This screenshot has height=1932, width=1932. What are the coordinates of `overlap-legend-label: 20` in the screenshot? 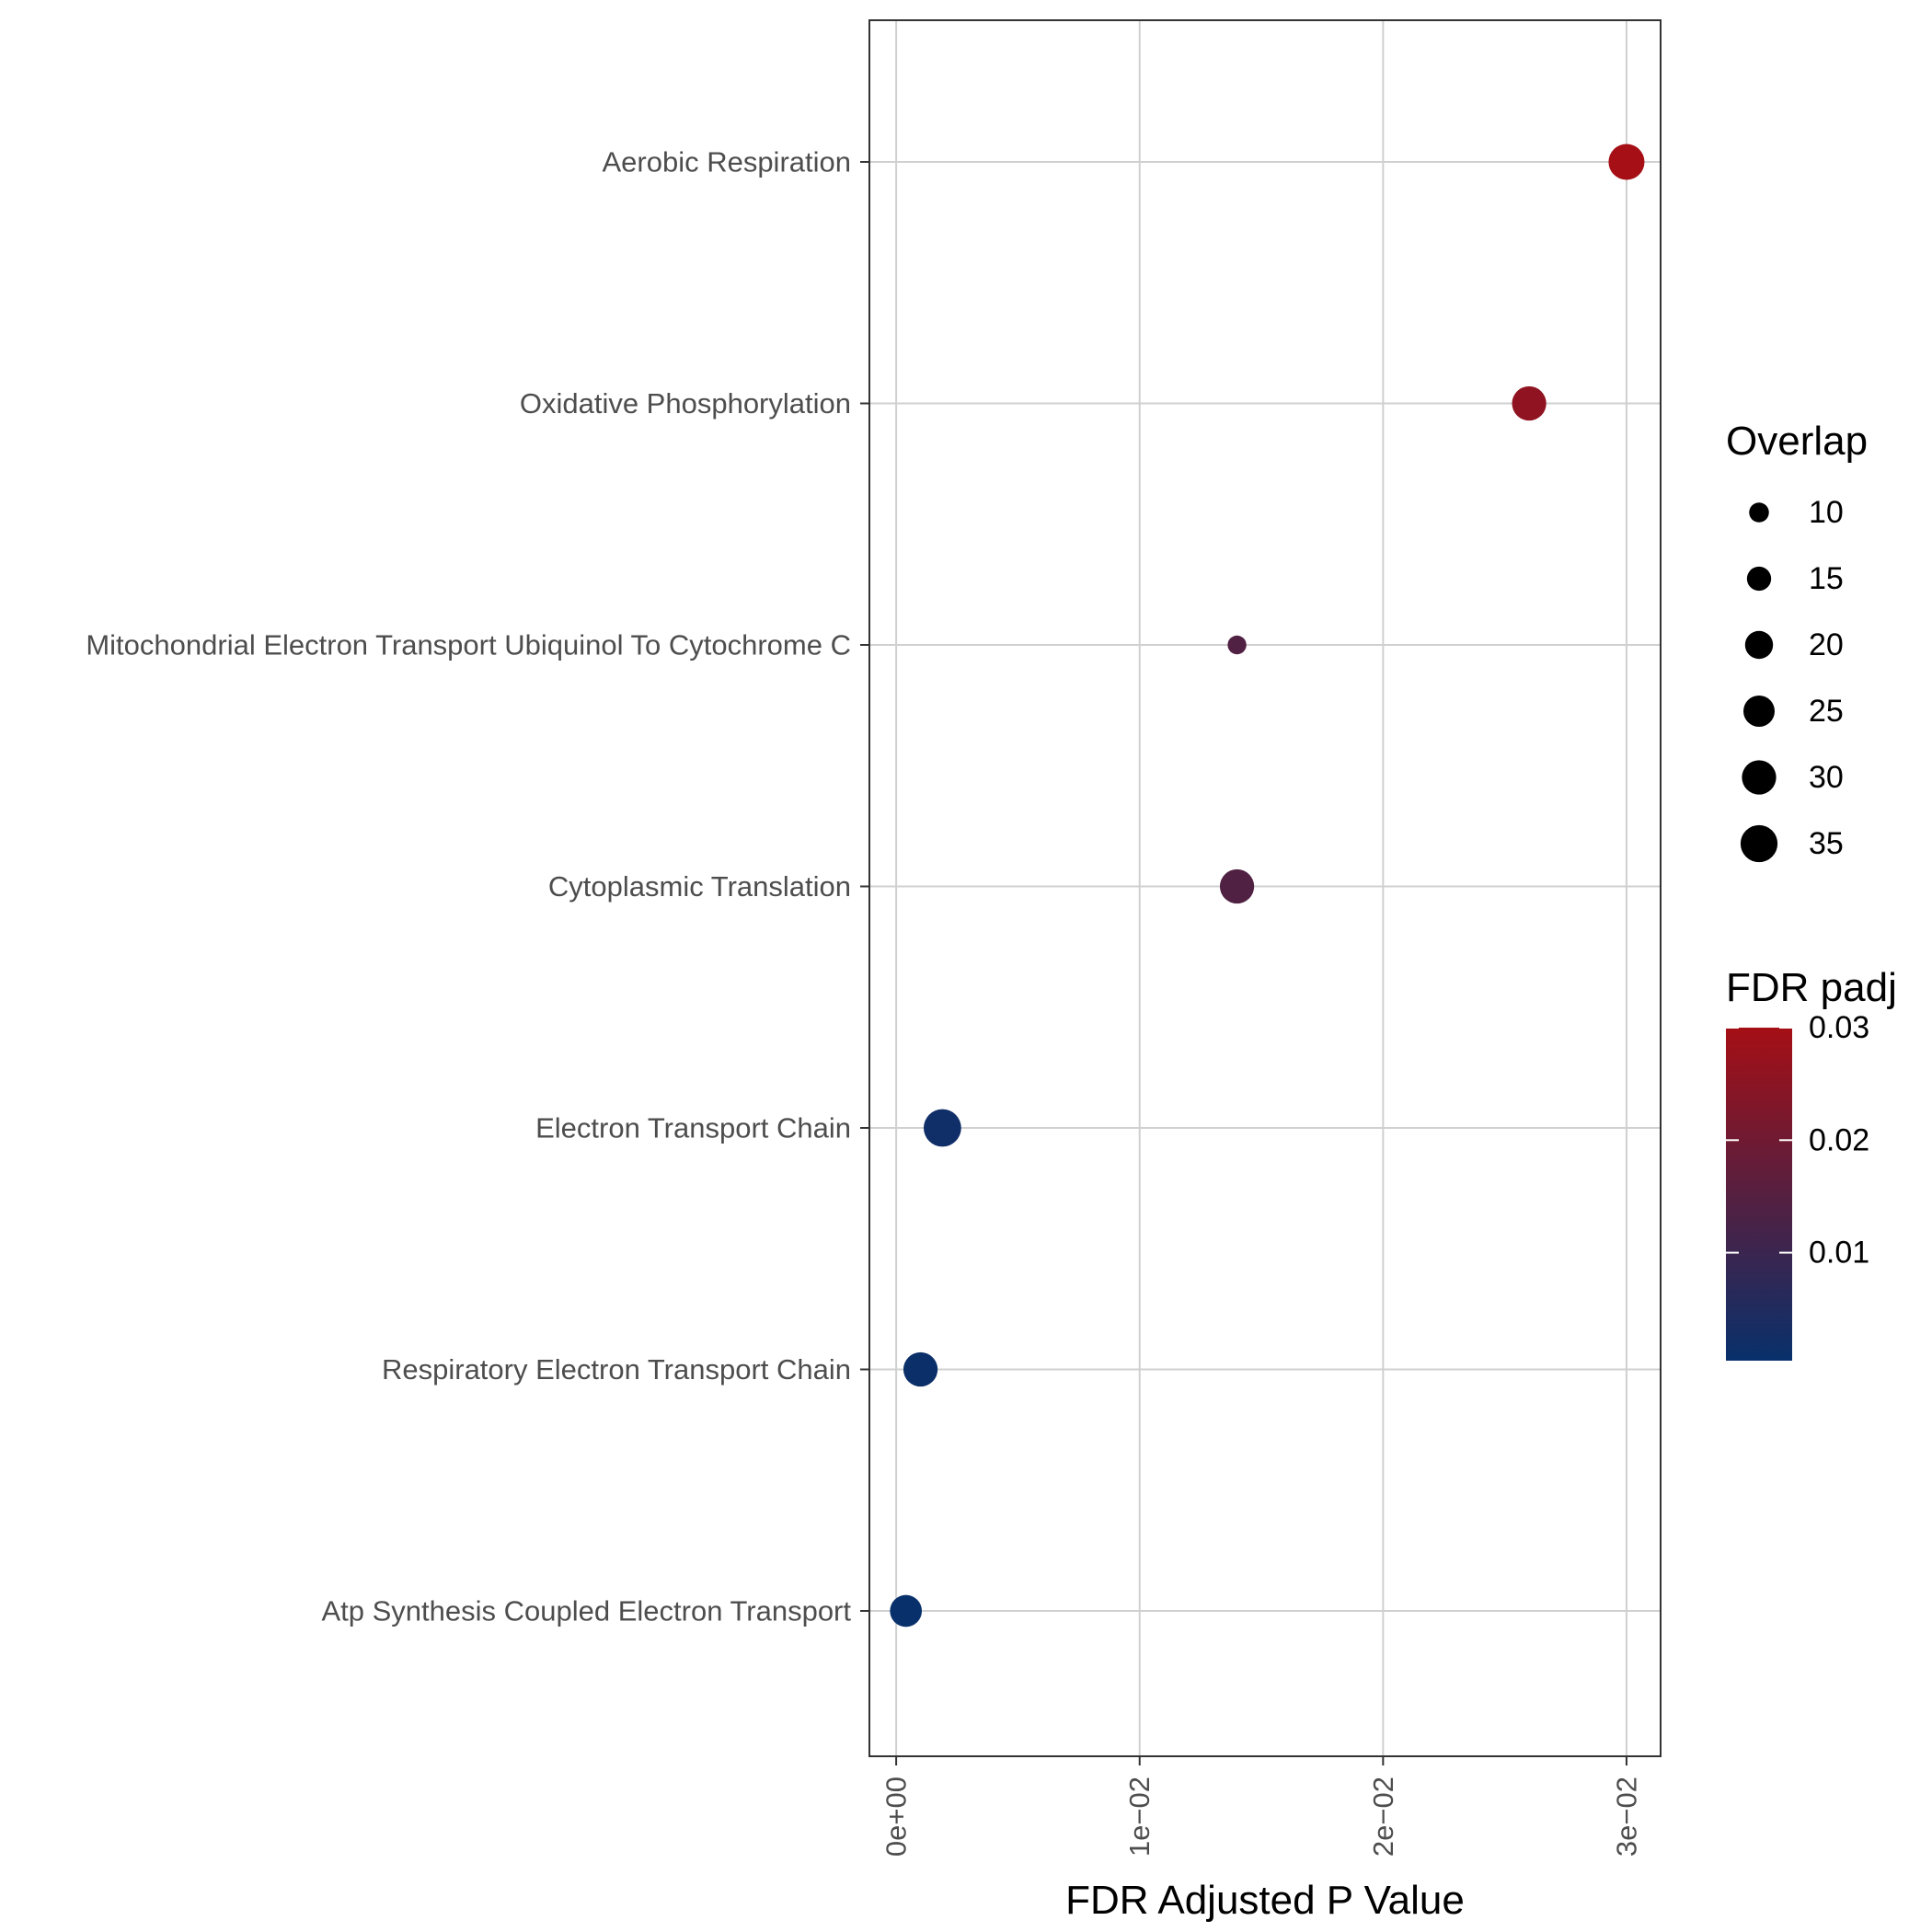 It's located at (1826, 644).